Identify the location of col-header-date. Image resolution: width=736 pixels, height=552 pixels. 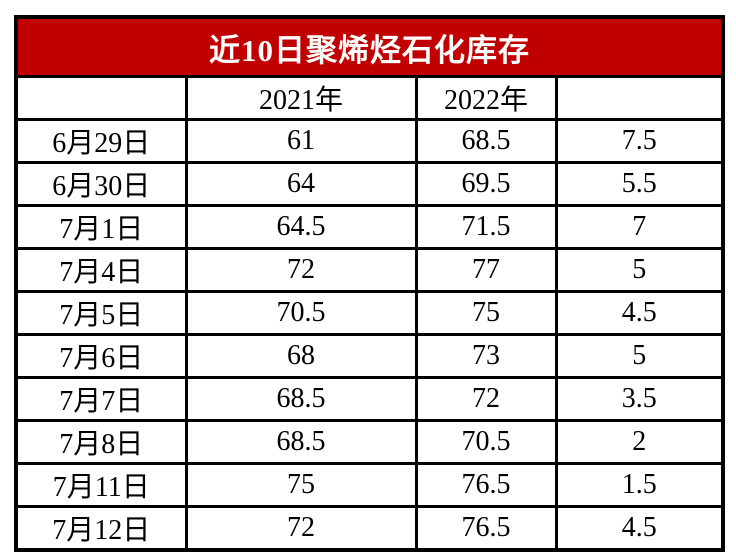
(101, 98).